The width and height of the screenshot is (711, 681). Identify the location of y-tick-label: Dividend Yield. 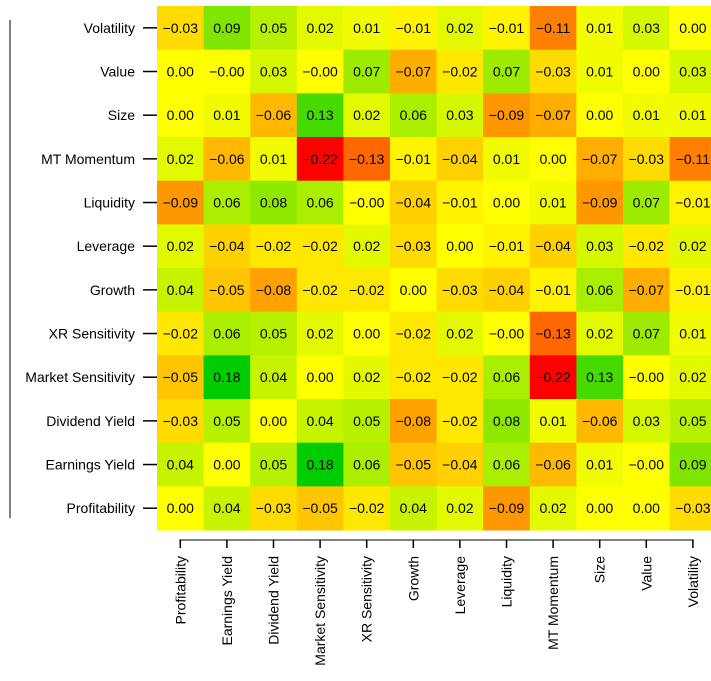
(90, 421).